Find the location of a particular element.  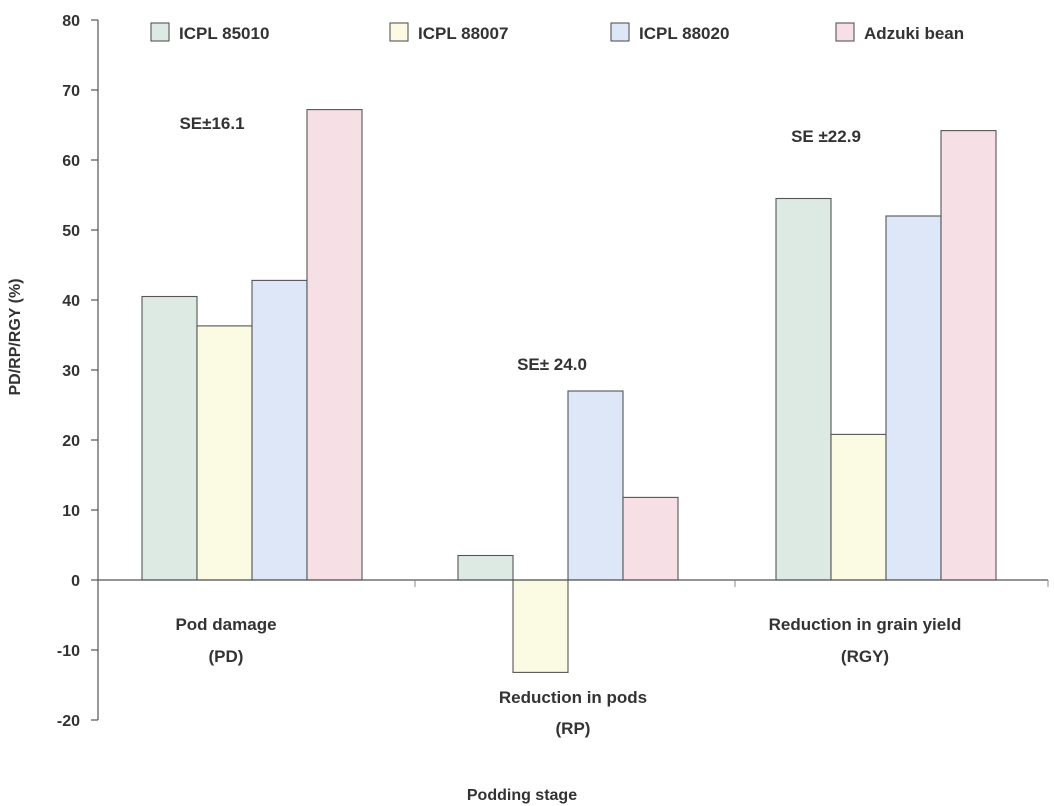

se-annotation: SE± 24.0 is located at coordinates (552, 364).